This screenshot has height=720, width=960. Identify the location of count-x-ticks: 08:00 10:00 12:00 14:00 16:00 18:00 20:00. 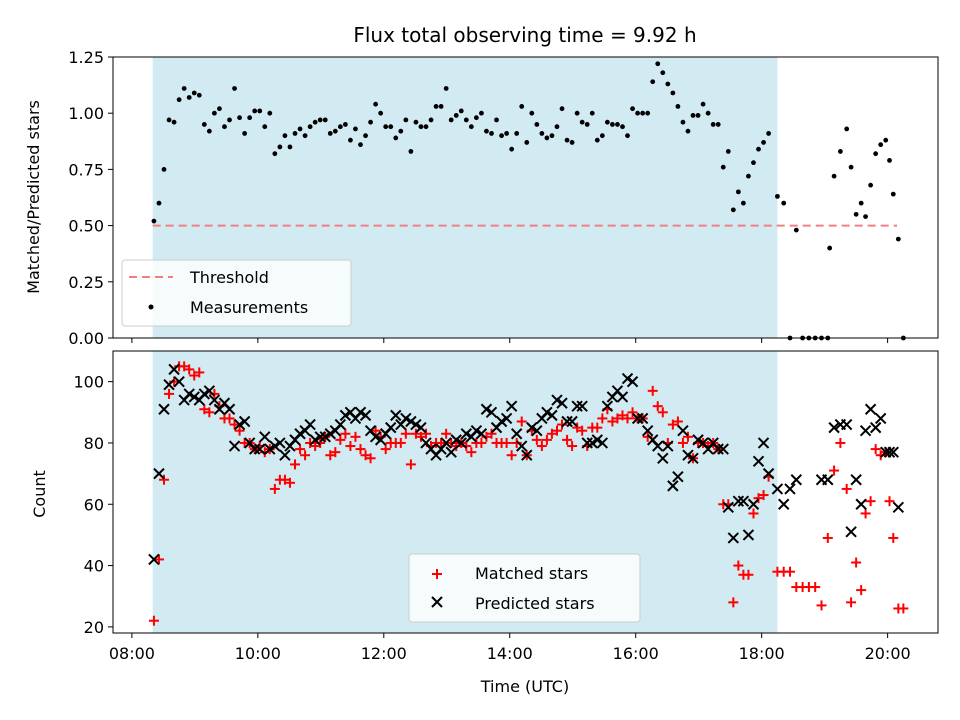
(510, 648).